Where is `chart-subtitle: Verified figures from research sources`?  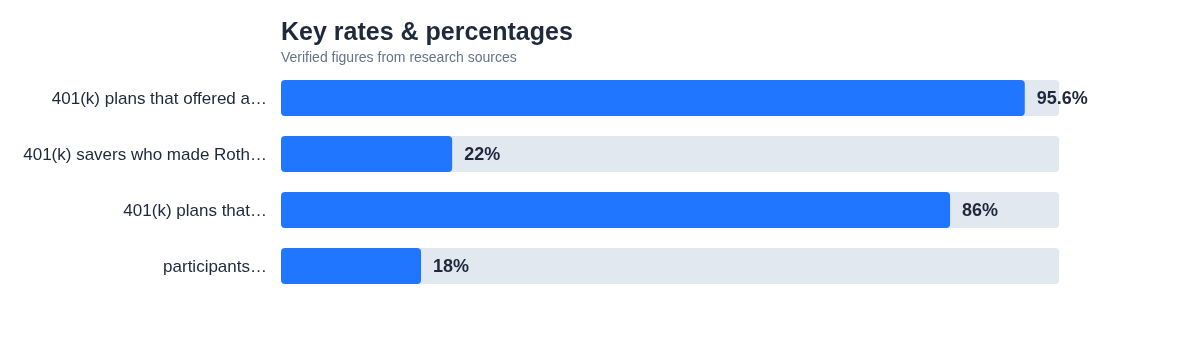 chart-subtitle: Verified figures from research sources is located at coordinates (399, 57).